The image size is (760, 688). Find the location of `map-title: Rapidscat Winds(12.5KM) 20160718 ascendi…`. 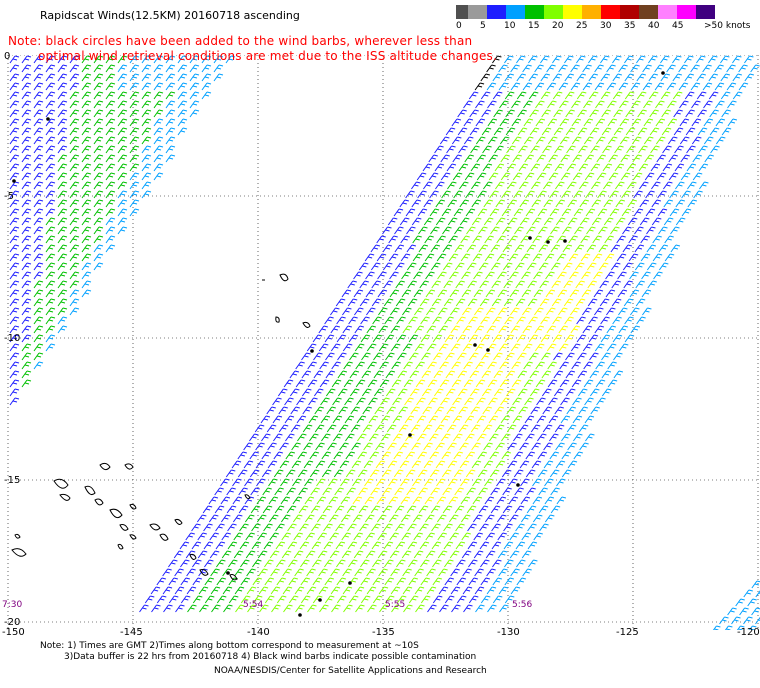

map-title: Rapidscat Winds(12.5KM) 20160718 ascendi… is located at coordinates (170, 15).